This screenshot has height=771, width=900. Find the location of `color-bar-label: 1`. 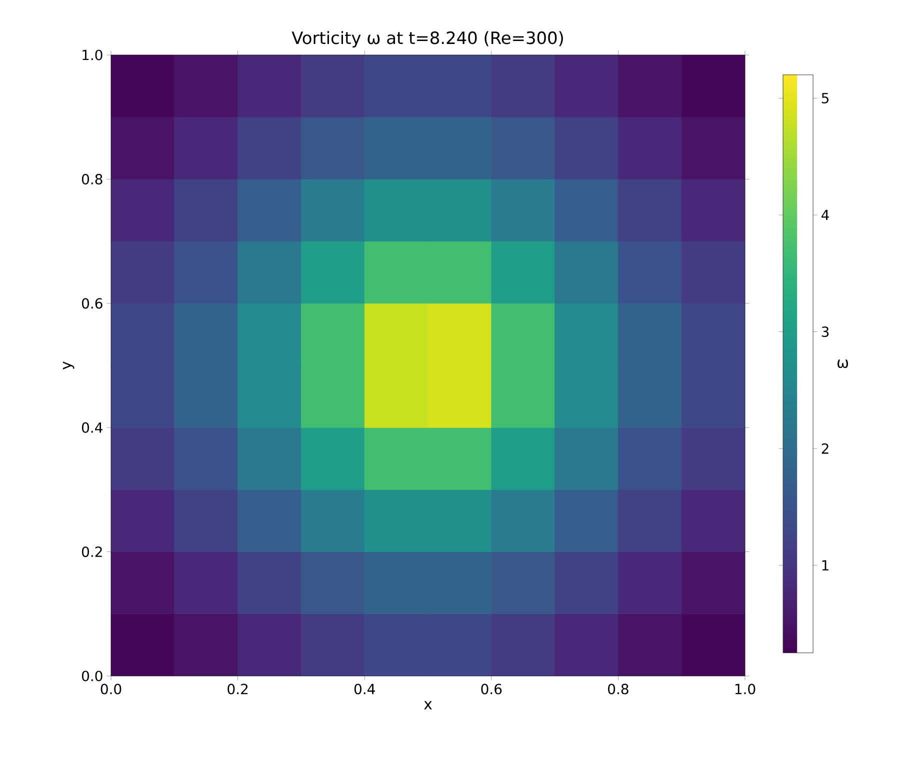

color-bar-label: 1 is located at coordinates (825, 565).